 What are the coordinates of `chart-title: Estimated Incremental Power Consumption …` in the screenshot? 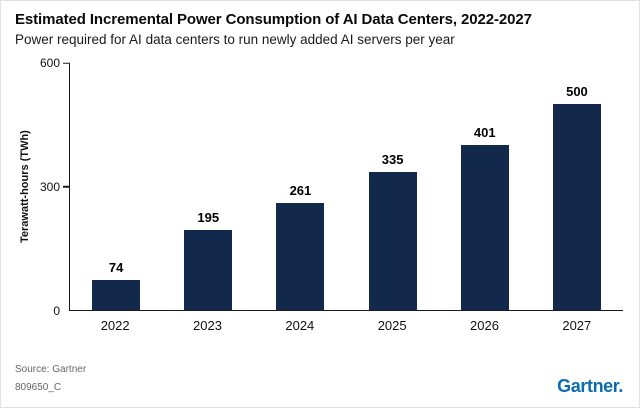 It's located at (273, 19).